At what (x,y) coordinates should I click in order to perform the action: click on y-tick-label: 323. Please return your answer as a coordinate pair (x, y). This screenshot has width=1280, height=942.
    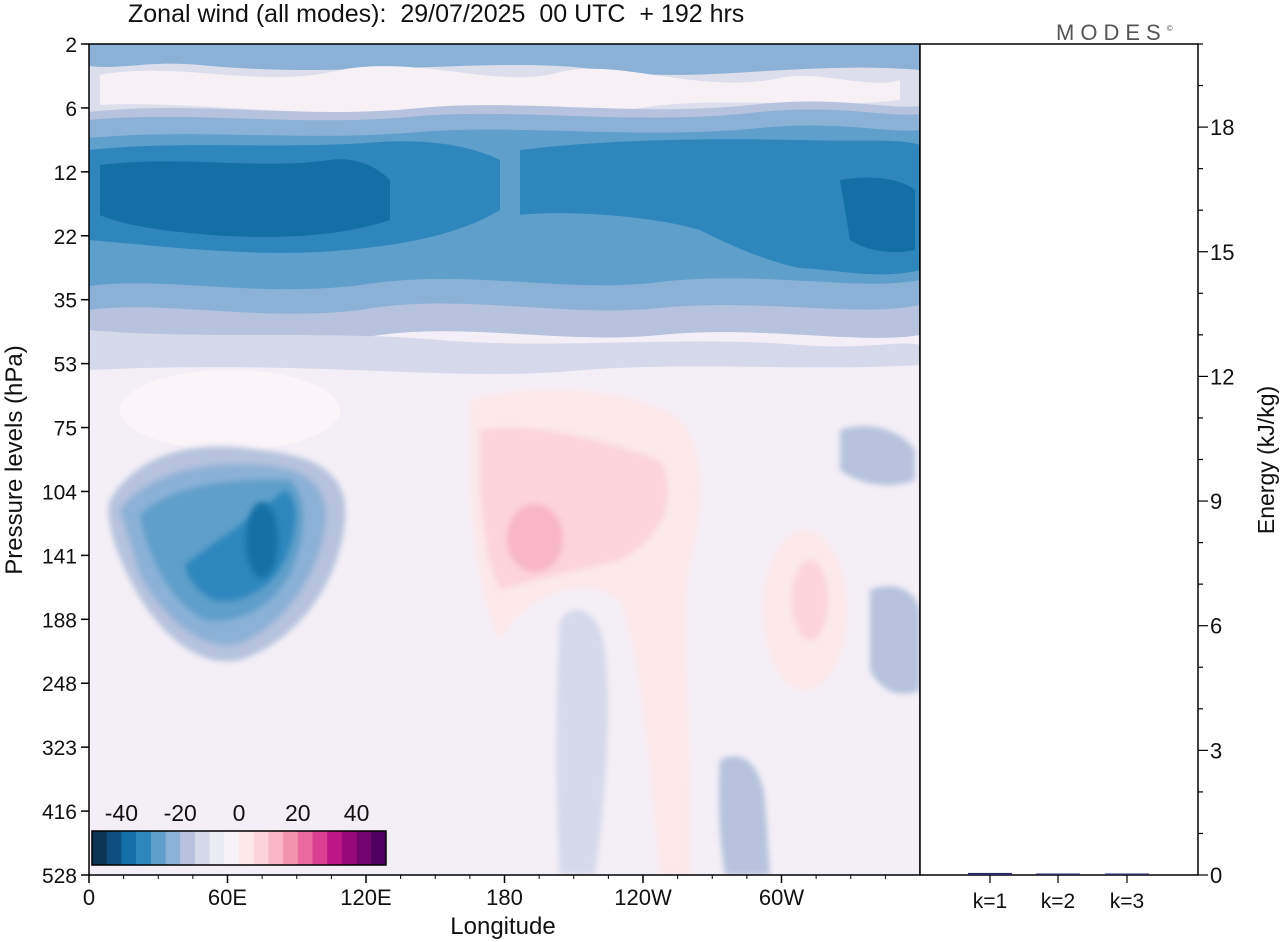
    Looking at the image, I should click on (59, 748).